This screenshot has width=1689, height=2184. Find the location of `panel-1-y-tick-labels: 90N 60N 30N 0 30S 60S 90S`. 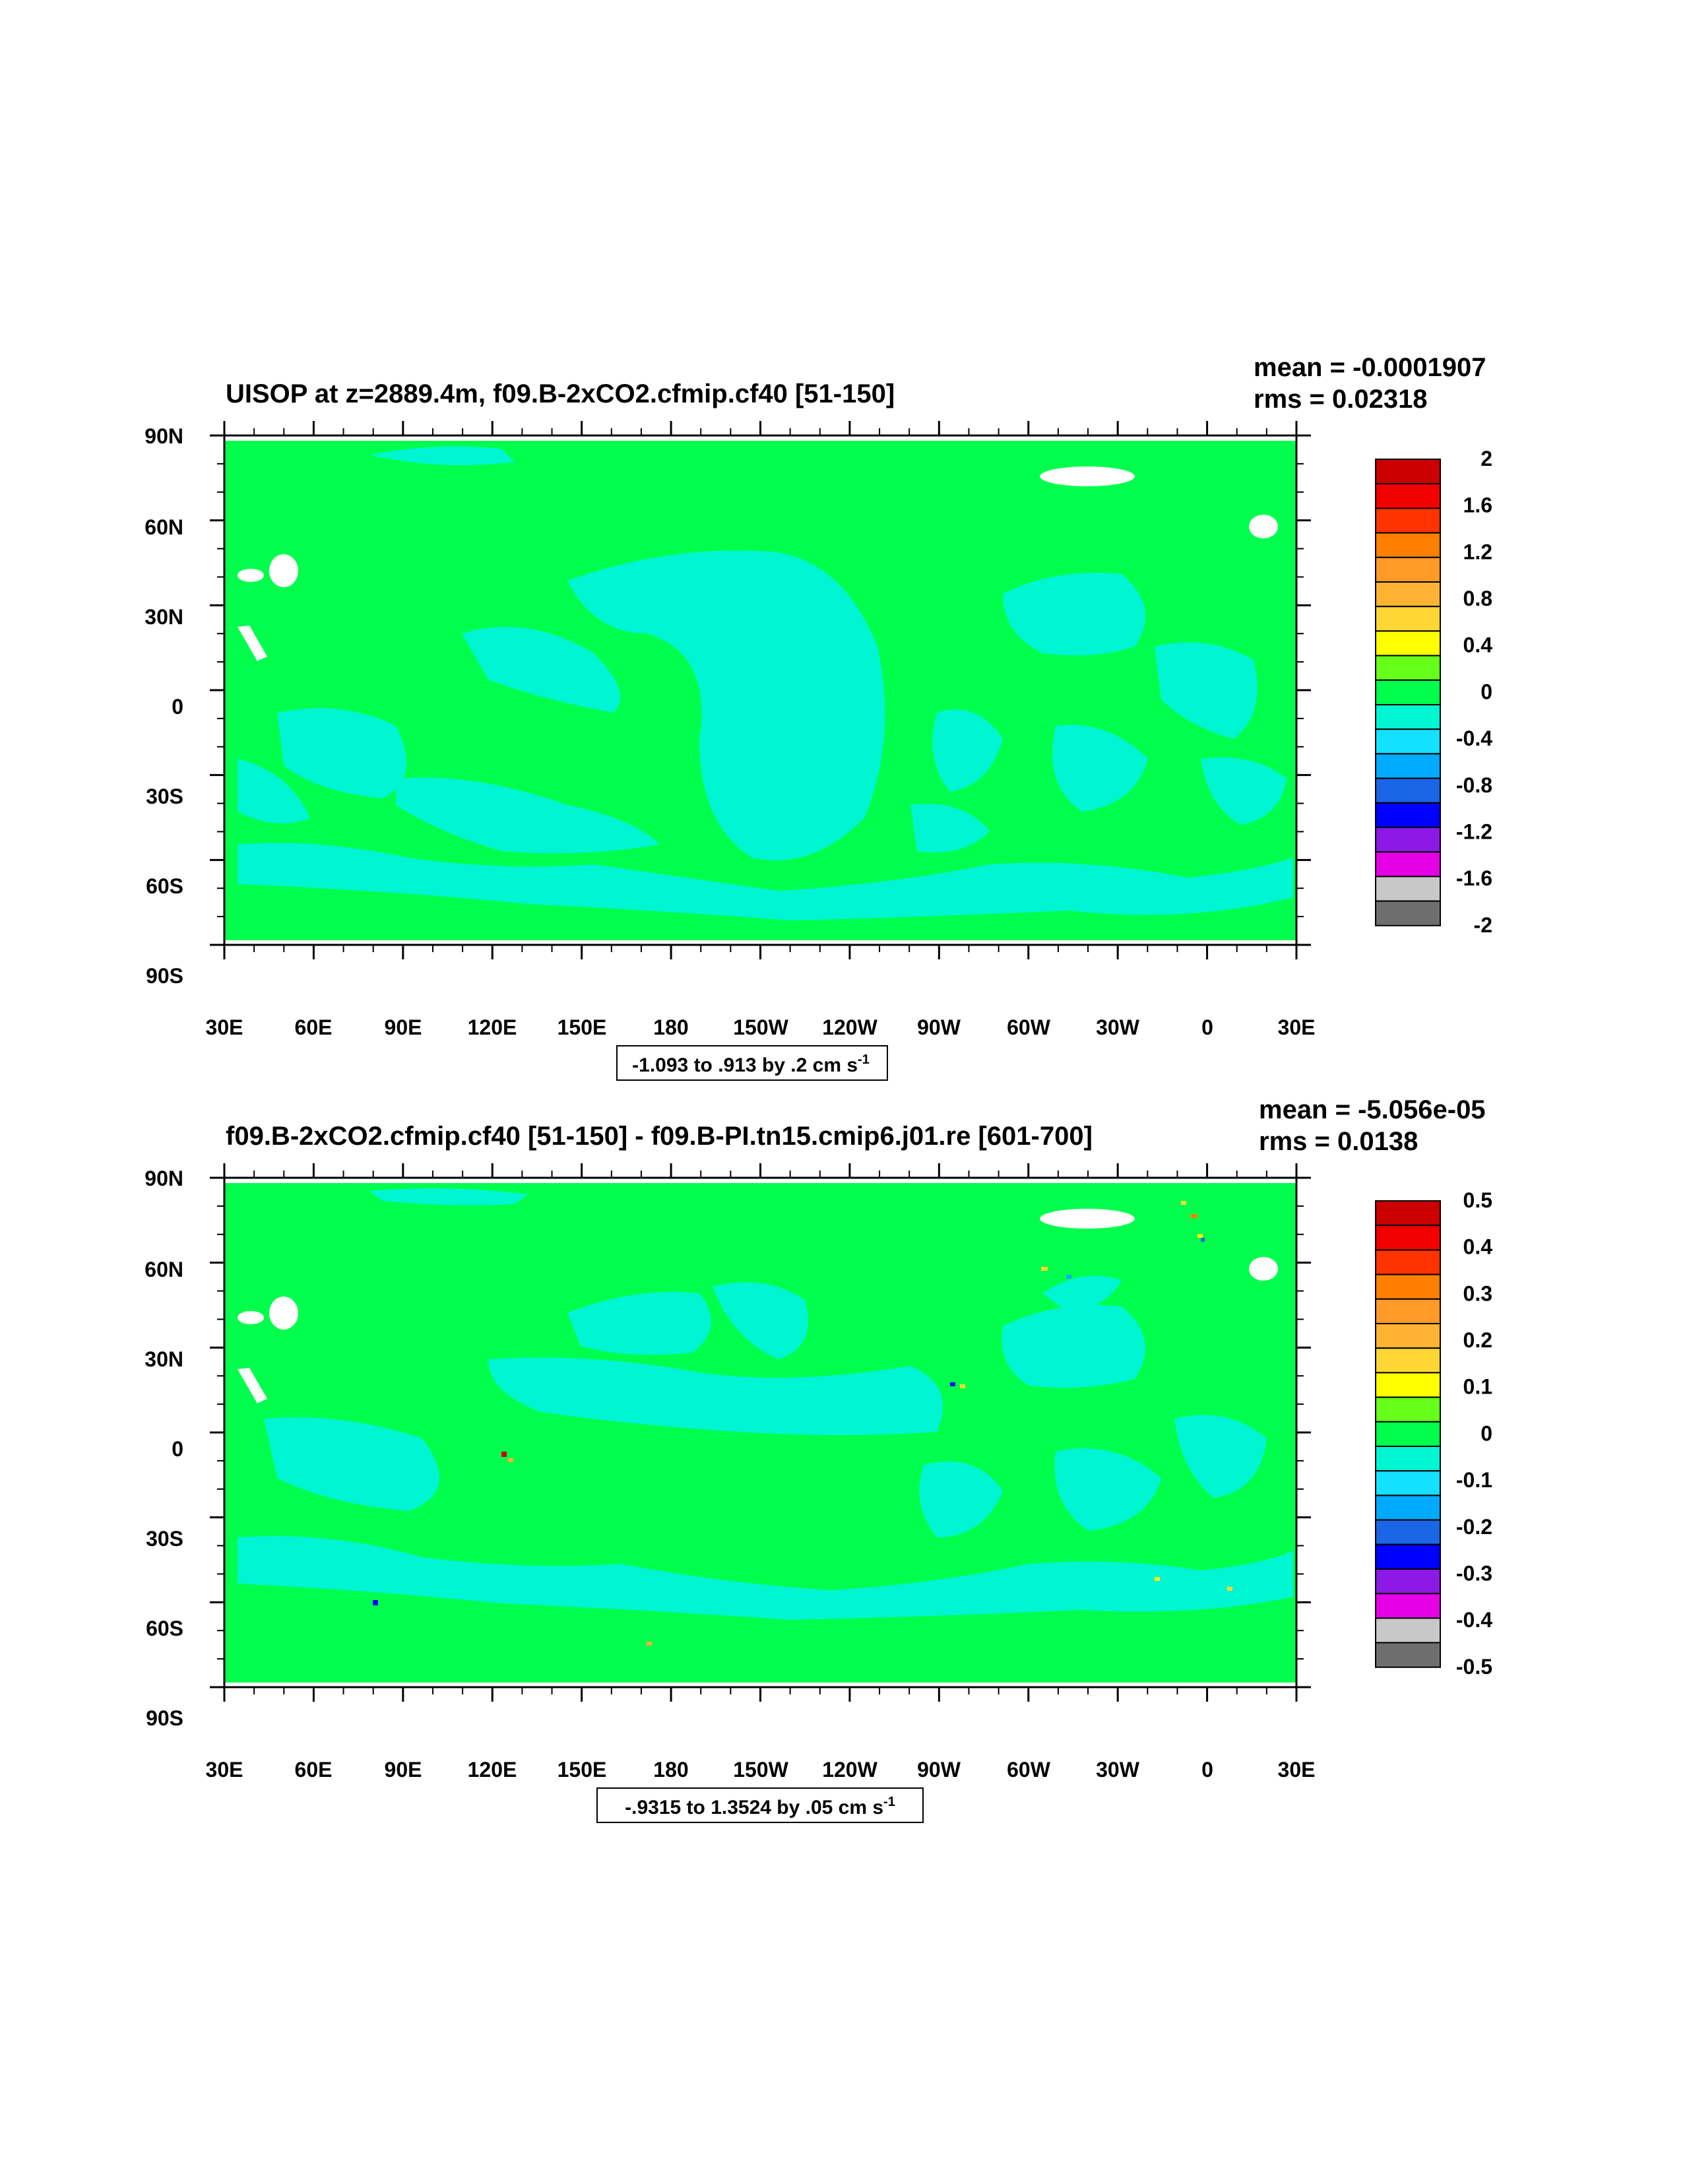

panel-1-y-tick-labels: 90N 60N 30N 0 30S 60S 90S is located at coordinates (163, 706).